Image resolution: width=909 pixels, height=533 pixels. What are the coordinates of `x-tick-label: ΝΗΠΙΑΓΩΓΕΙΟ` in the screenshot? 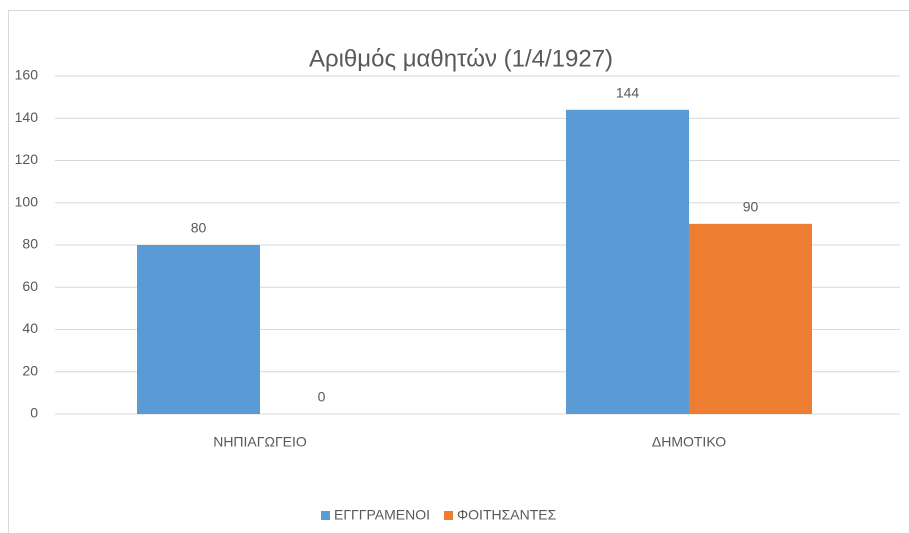 It's located at (260, 442).